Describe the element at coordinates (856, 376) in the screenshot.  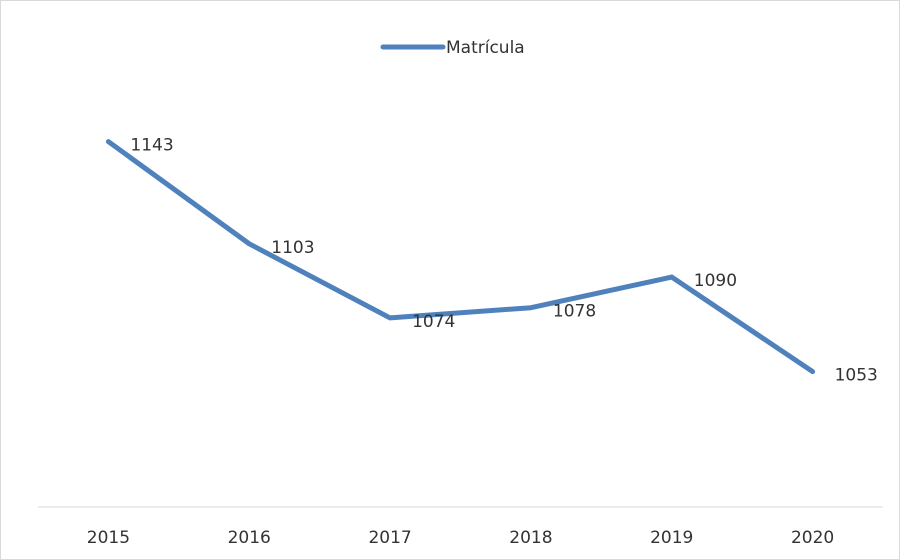
I see `data-label: 1053` at that location.